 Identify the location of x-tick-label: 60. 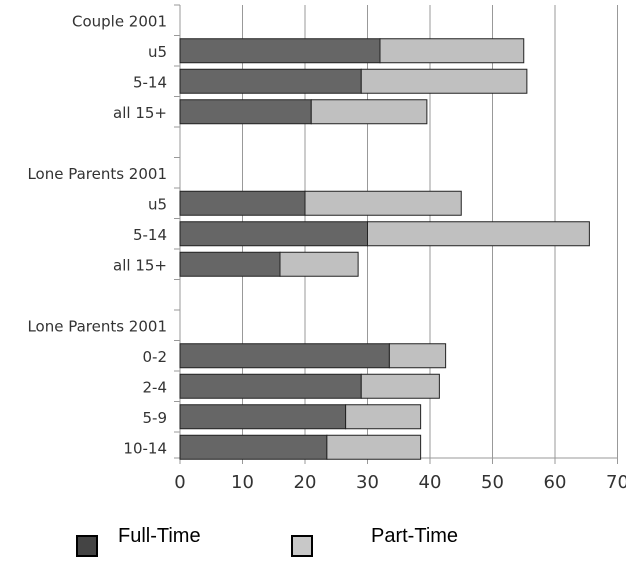
(555, 482).